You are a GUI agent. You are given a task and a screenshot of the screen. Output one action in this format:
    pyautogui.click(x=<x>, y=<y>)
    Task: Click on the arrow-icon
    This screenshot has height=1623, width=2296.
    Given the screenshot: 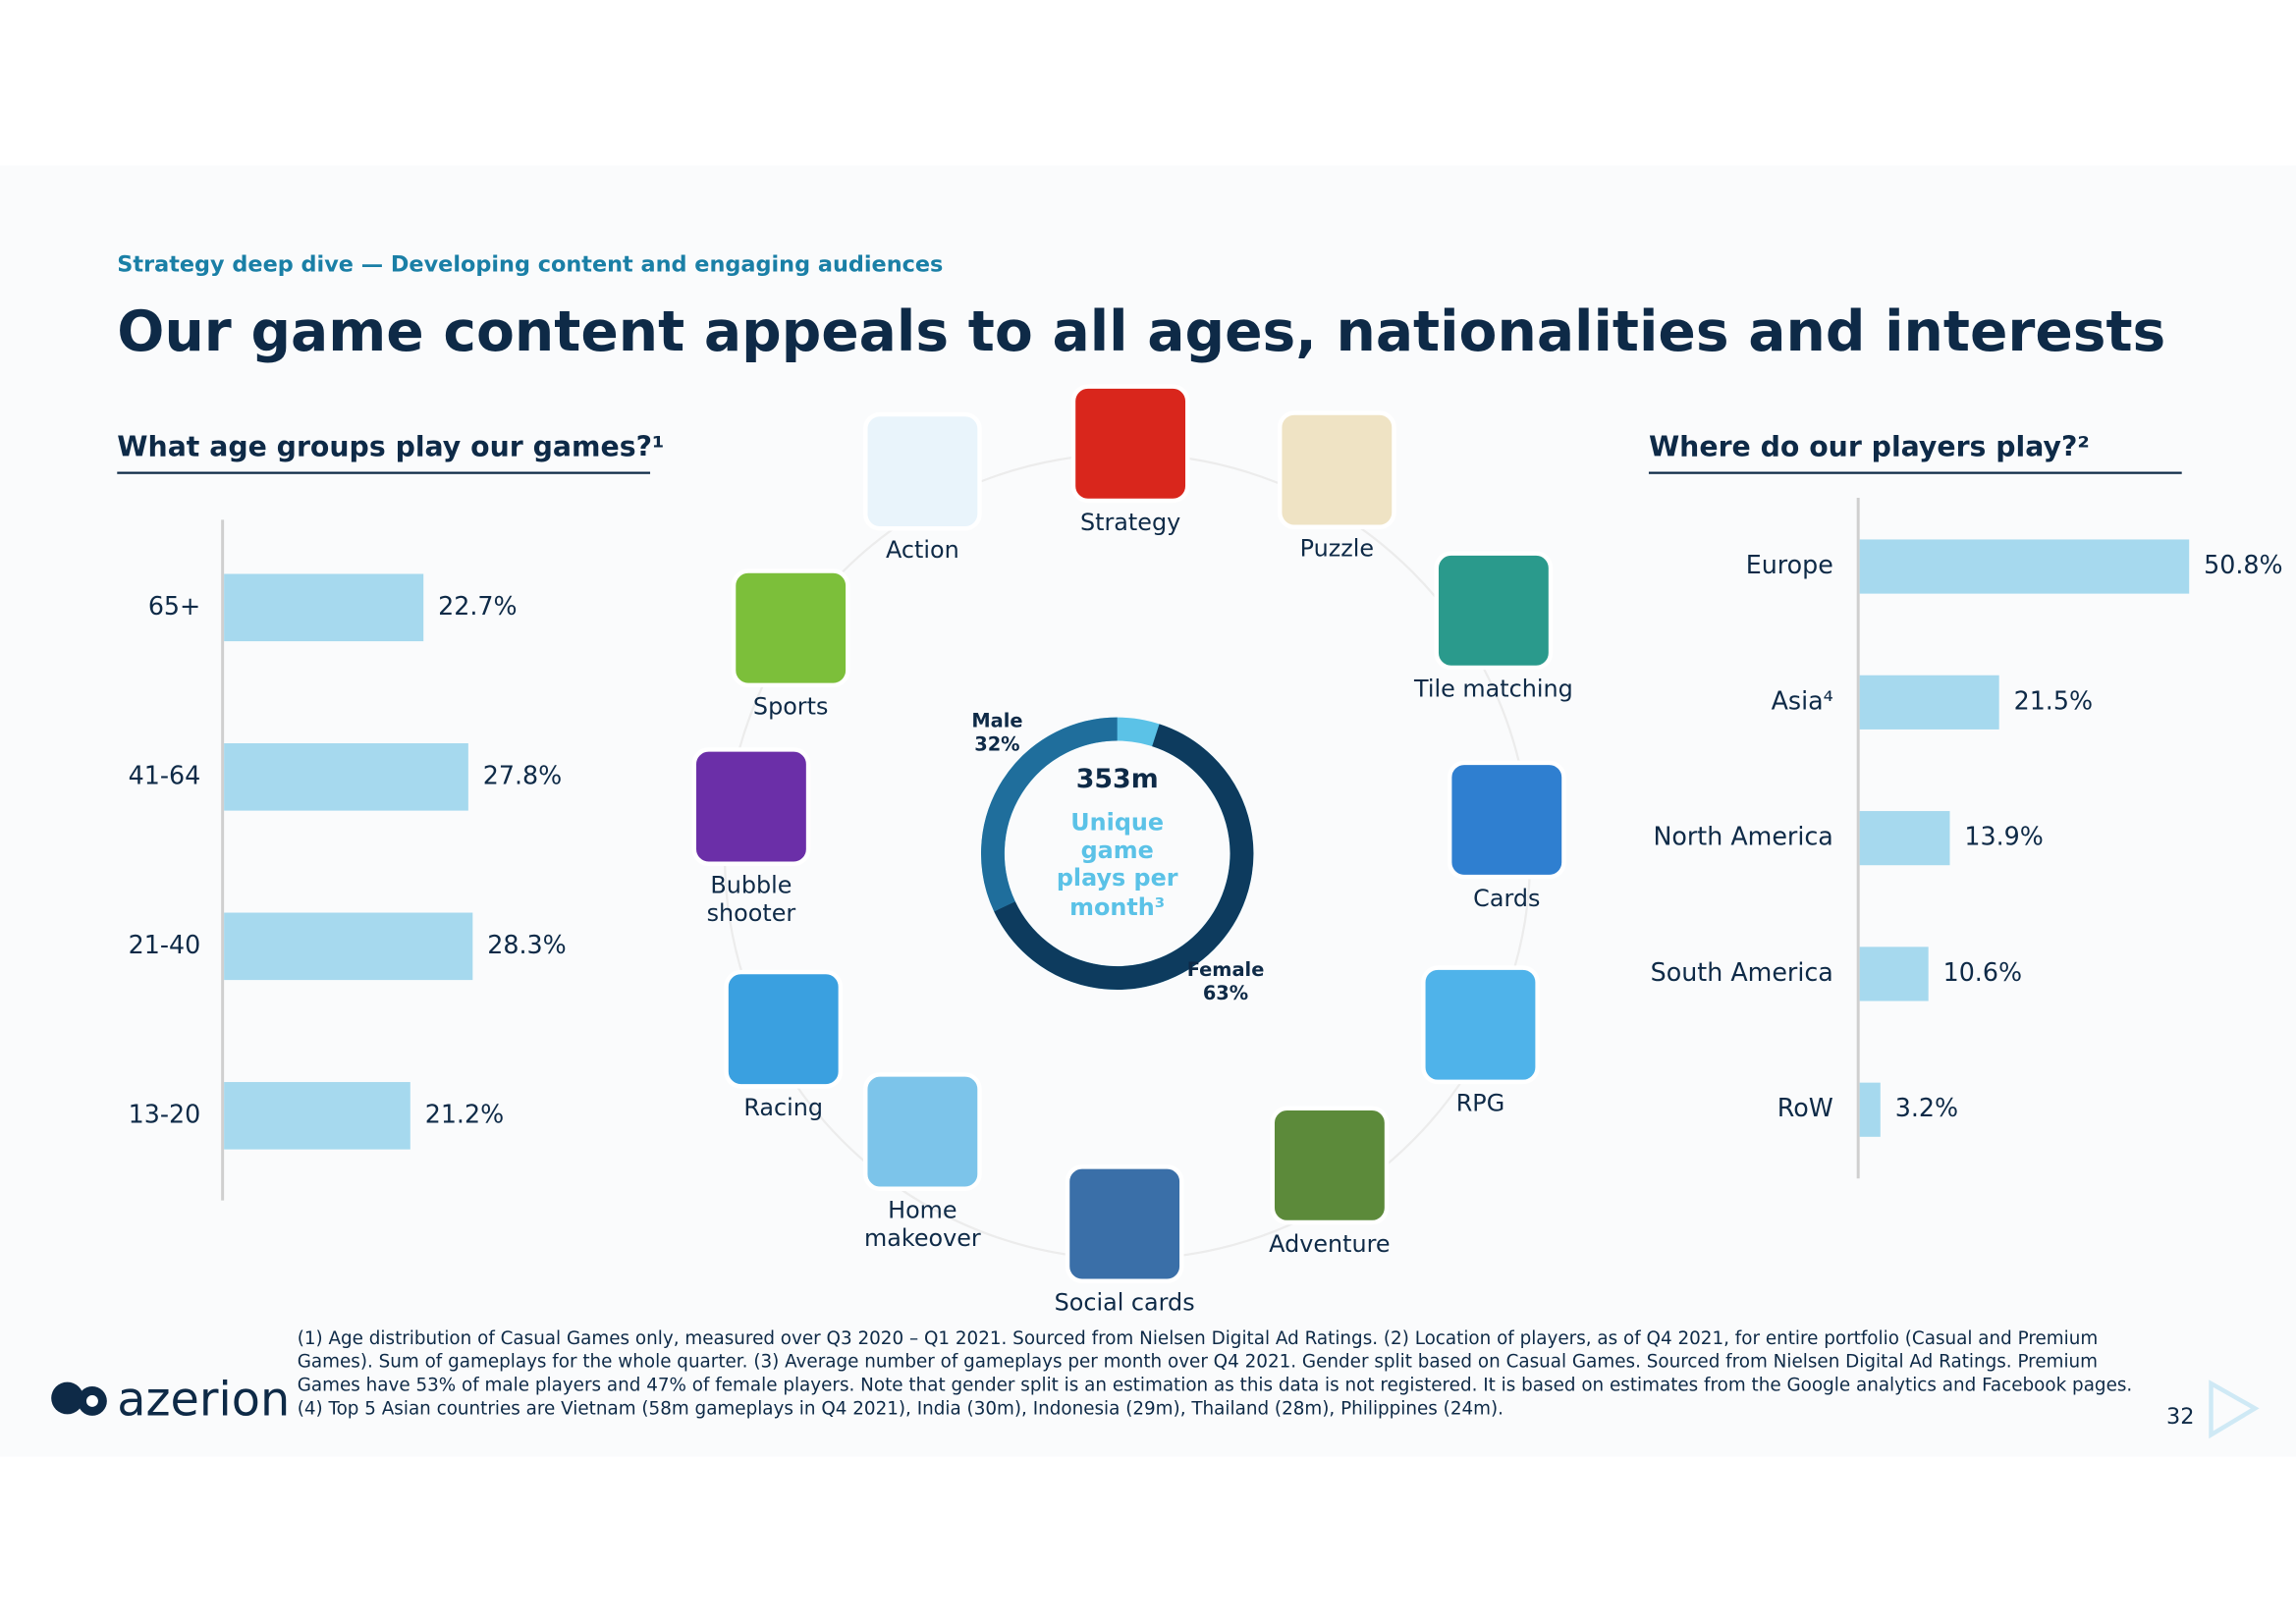 What is the action you would take?
    pyautogui.click(x=2234, y=1410)
    